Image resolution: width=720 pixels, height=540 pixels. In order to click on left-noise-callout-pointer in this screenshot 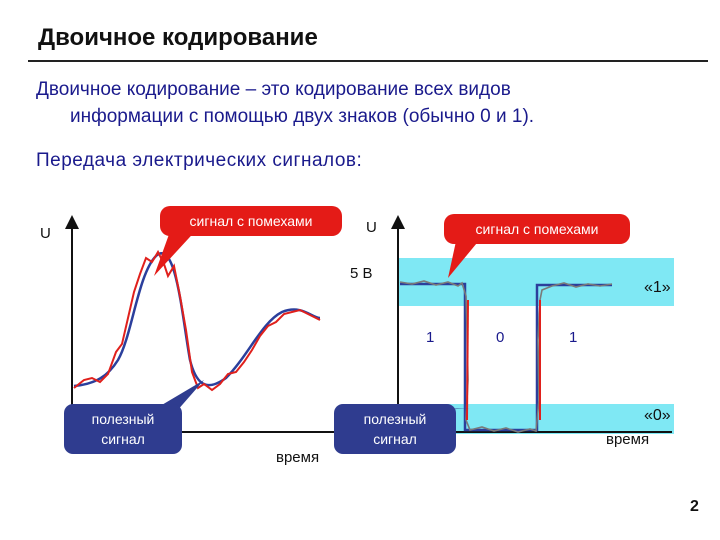, I will do `click(177, 251)`.